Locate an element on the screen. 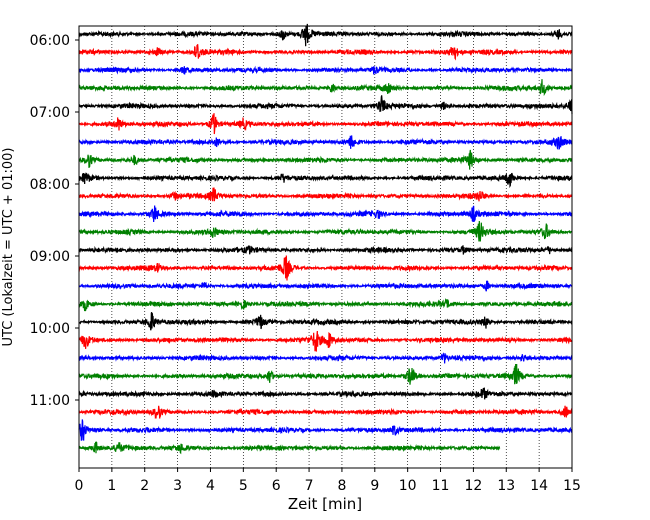  y-tick-label-3: 09:00 is located at coordinates (50, 257).